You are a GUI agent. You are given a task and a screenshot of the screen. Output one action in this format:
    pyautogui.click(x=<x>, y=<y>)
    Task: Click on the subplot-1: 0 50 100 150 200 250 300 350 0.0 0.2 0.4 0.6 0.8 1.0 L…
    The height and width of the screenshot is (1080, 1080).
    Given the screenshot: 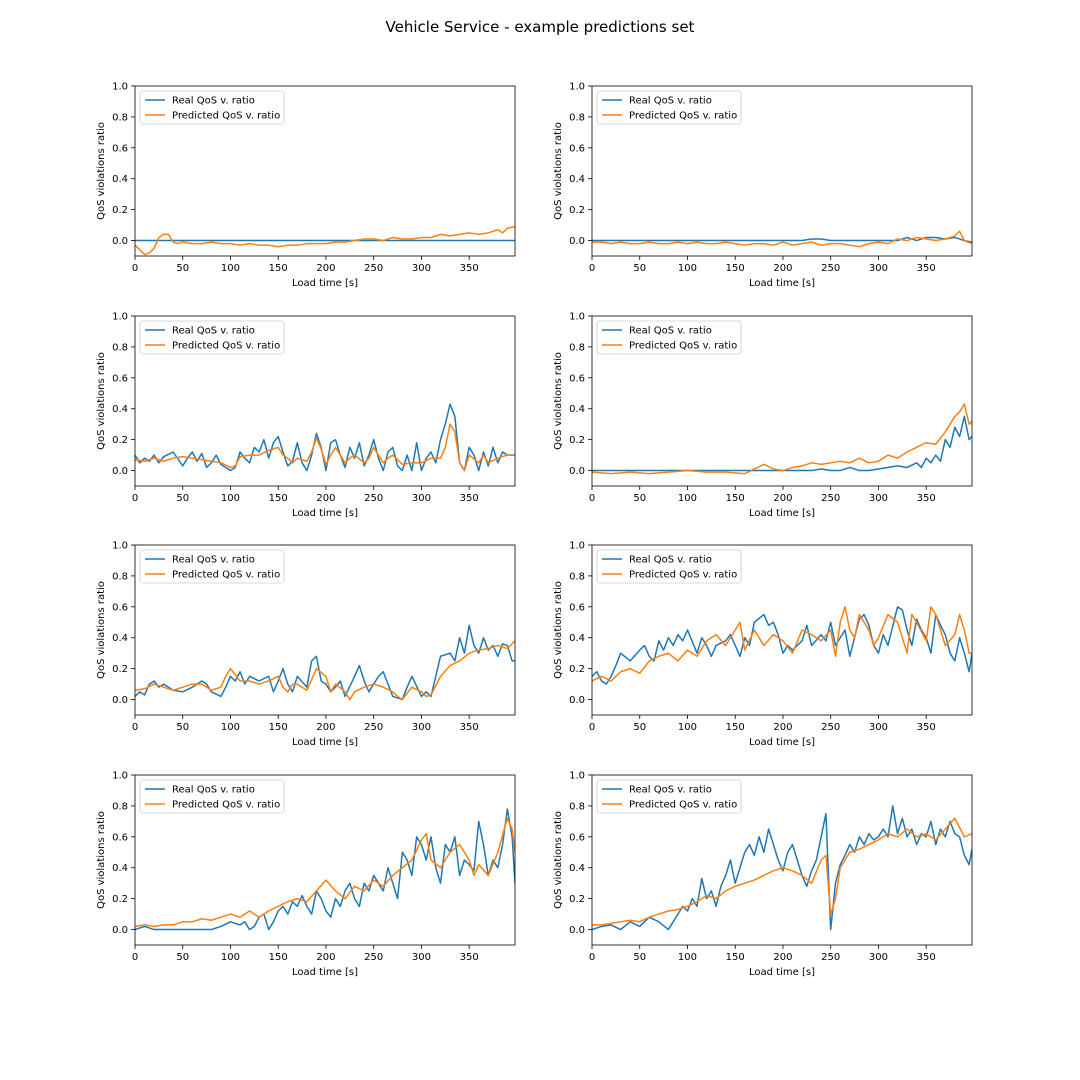 What is the action you would take?
    pyautogui.click(x=306, y=185)
    